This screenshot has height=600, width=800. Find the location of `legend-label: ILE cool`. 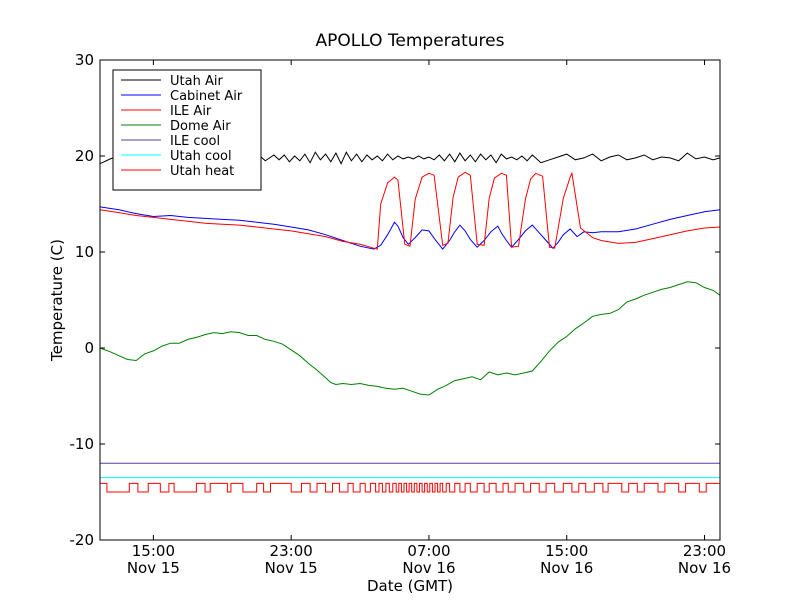

legend-label: ILE cool is located at coordinates (195, 141).